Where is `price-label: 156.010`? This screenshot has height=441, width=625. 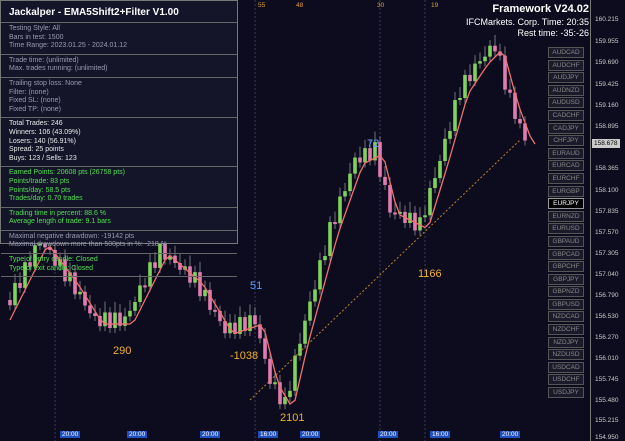 price-label: 156.010 is located at coordinates (607, 358).